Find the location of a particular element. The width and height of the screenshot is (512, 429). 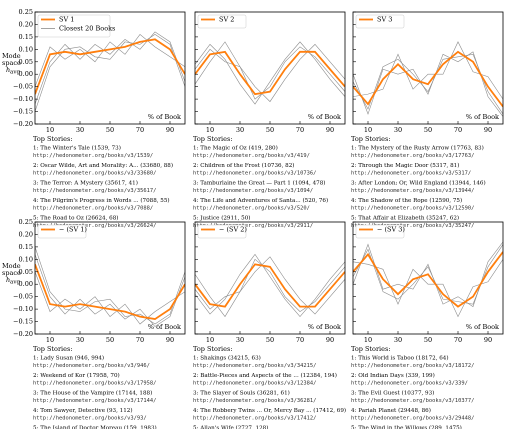

story-url: http://hedonometer.org/books/v3/13944/ is located at coordinates (412, 191).